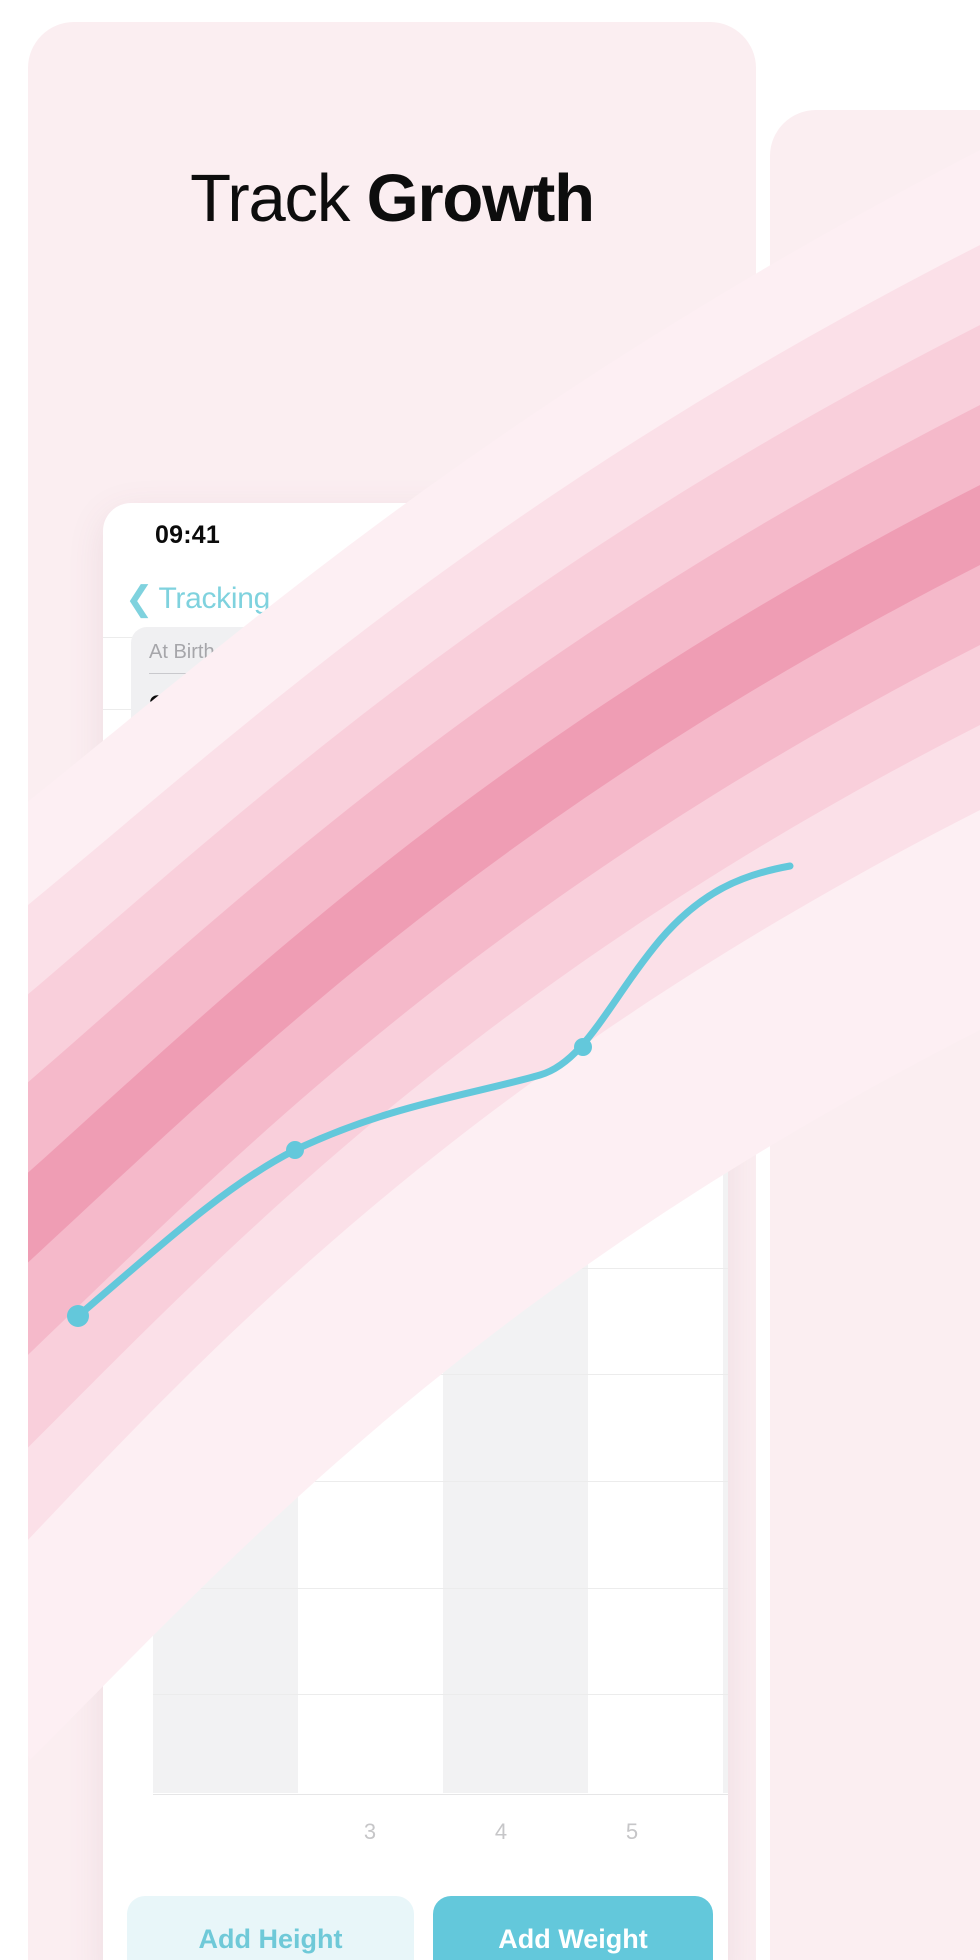 The height and width of the screenshot is (1960, 980). What do you see at coordinates (187, 535) in the screenshot?
I see `status-bar-time: 09:41` at bounding box center [187, 535].